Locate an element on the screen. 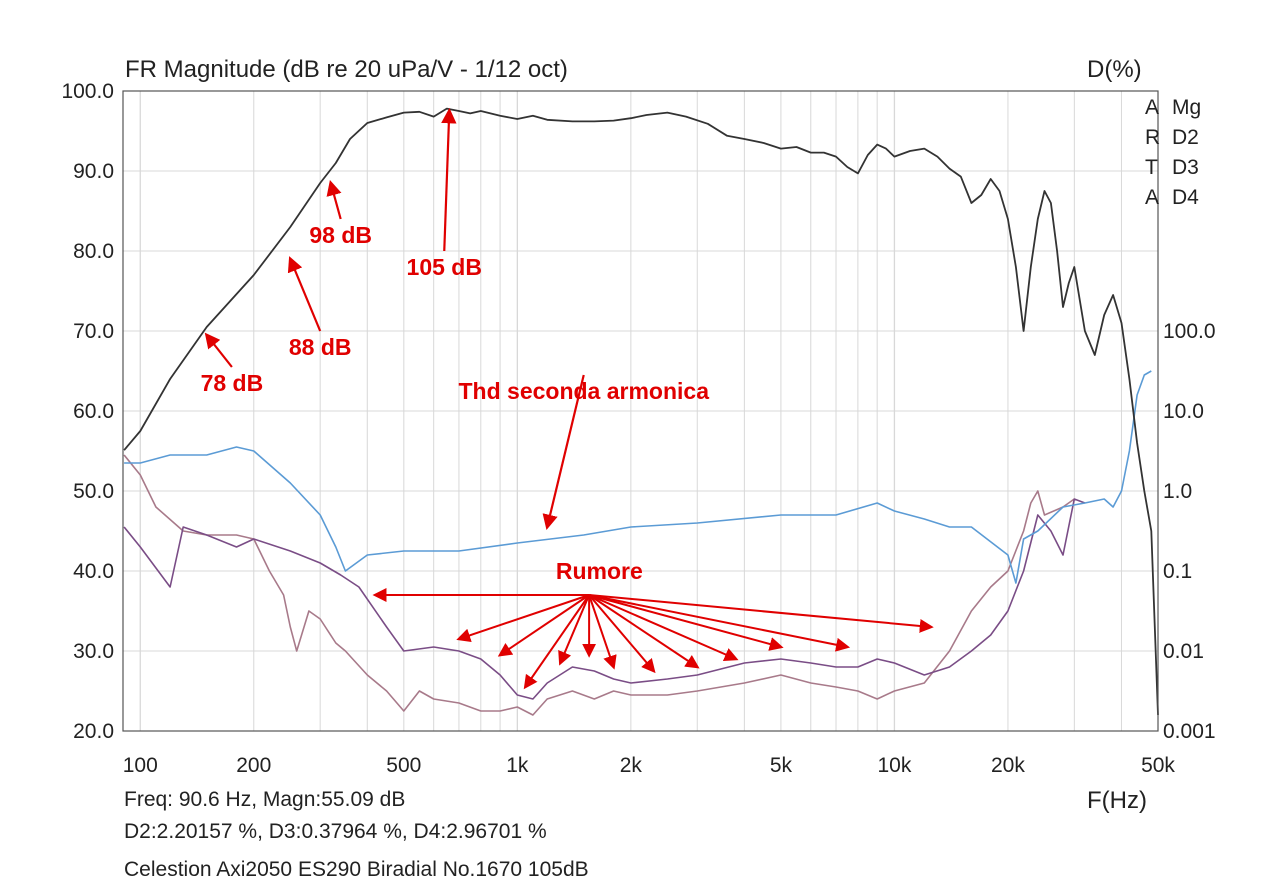  right-tick-label: 0.1 is located at coordinates (1177, 571).